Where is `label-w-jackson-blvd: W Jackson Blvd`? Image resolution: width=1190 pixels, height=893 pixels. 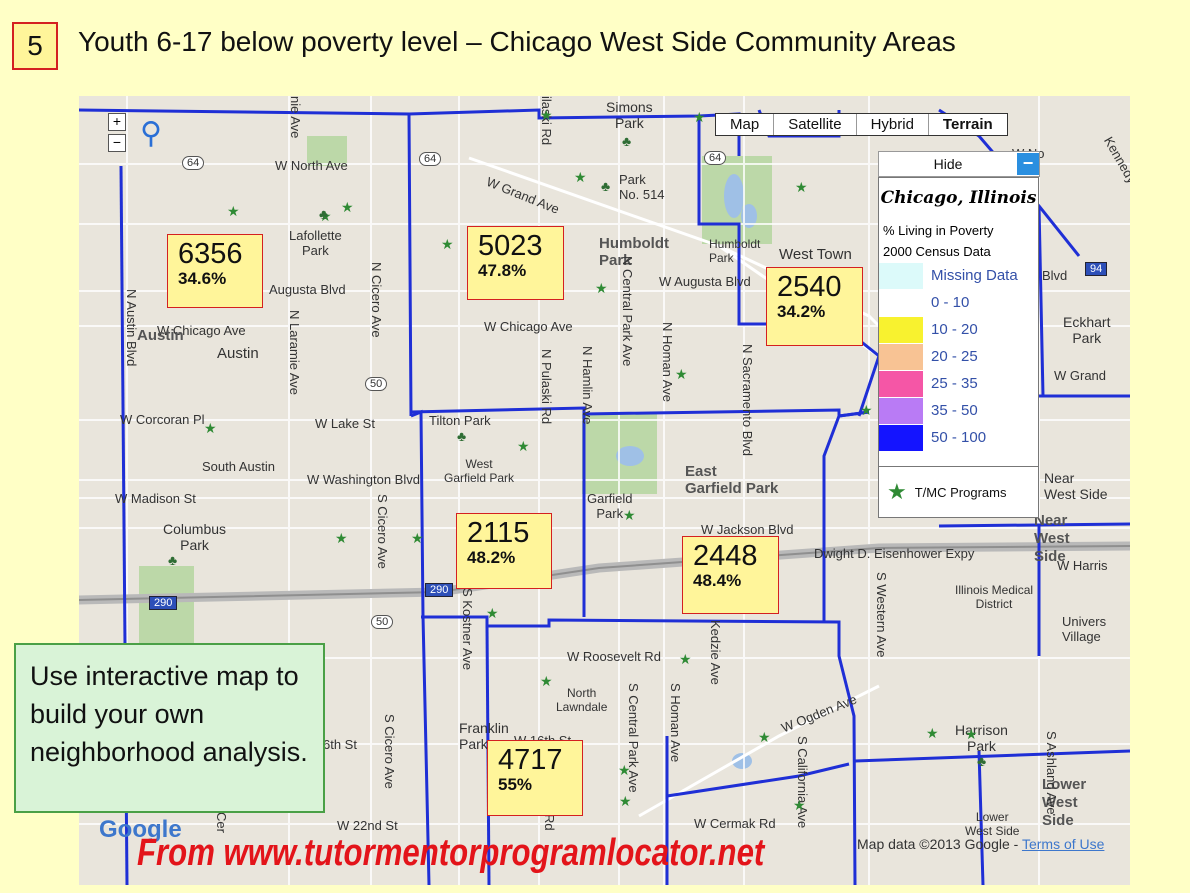 label-w-jackson-blvd: W Jackson Blvd is located at coordinates (747, 529).